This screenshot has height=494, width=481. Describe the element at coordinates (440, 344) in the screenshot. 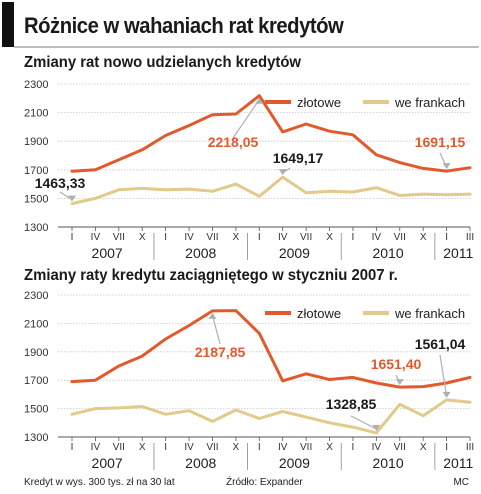

I see `annotation-label: 1561,04` at that location.